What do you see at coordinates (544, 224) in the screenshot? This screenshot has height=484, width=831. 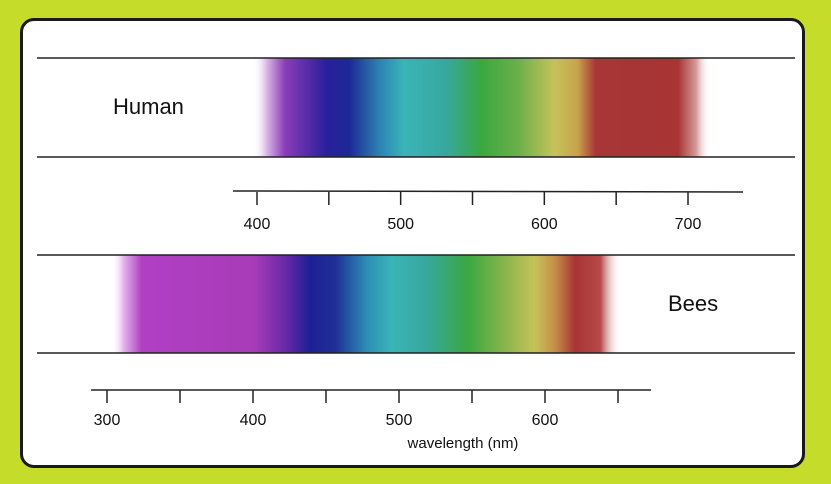 I see `human-axis-label-600: 600` at bounding box center [544, 224].